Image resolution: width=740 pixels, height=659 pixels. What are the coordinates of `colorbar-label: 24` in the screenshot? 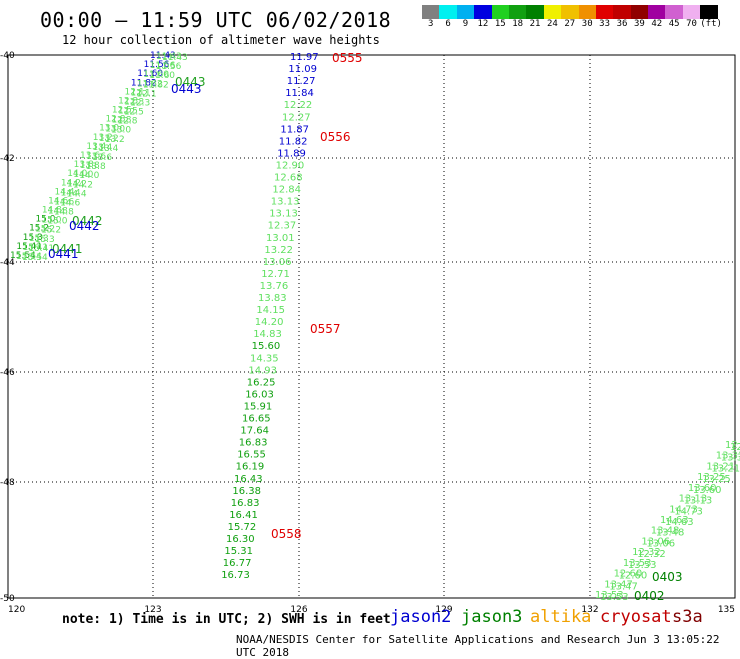 It's located at (552, 24).